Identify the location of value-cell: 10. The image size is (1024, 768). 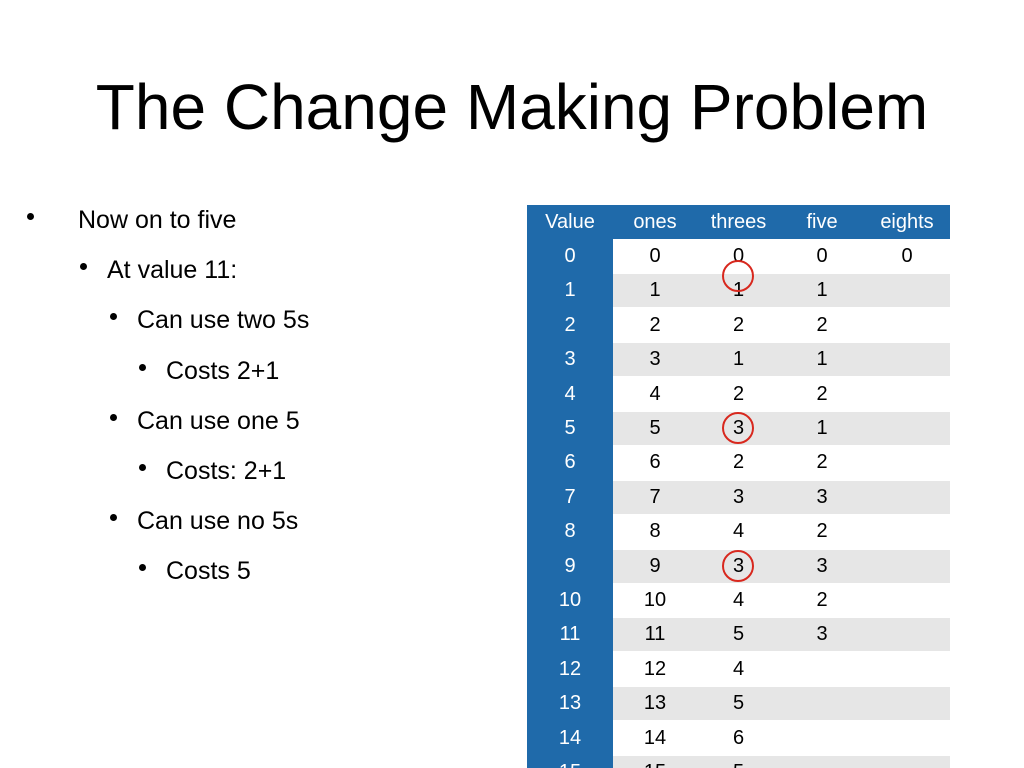
(570, 600).